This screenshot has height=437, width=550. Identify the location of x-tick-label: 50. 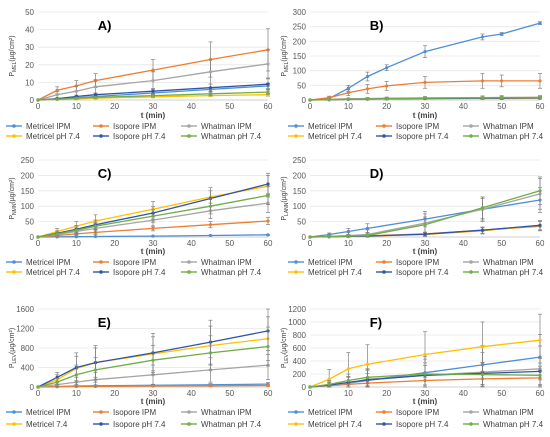
(229, 106).